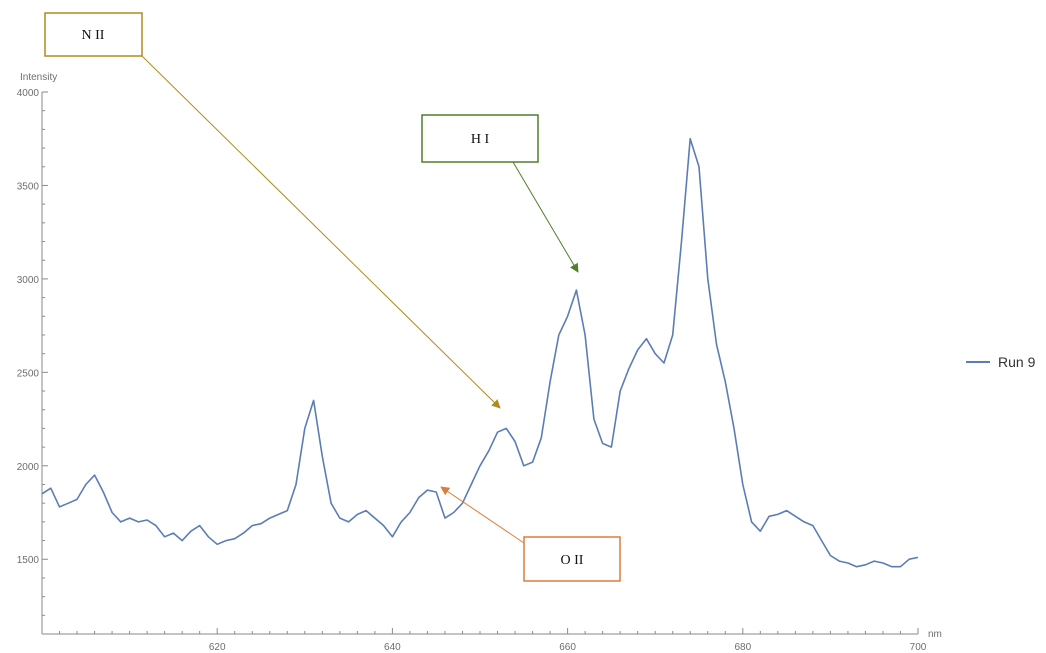 Image resolution: width=1046 pixels, height=653 pixels. Describe the element at coordinates (545, 217) in the screenshot. I see `annotation-arrow-h-i` at that location.